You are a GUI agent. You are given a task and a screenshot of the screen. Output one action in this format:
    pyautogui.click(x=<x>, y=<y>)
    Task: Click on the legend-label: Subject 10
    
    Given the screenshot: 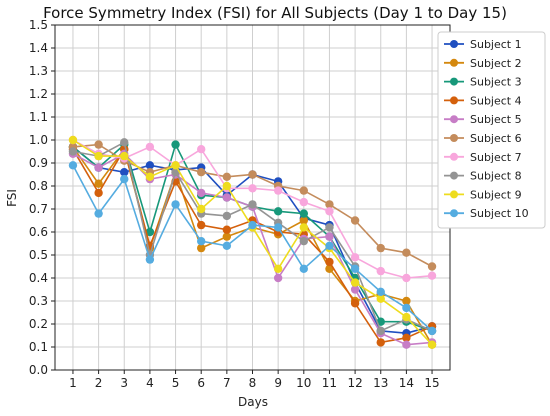 What is the action you would take?
    pyautogui.click(x=499, y=213)
    